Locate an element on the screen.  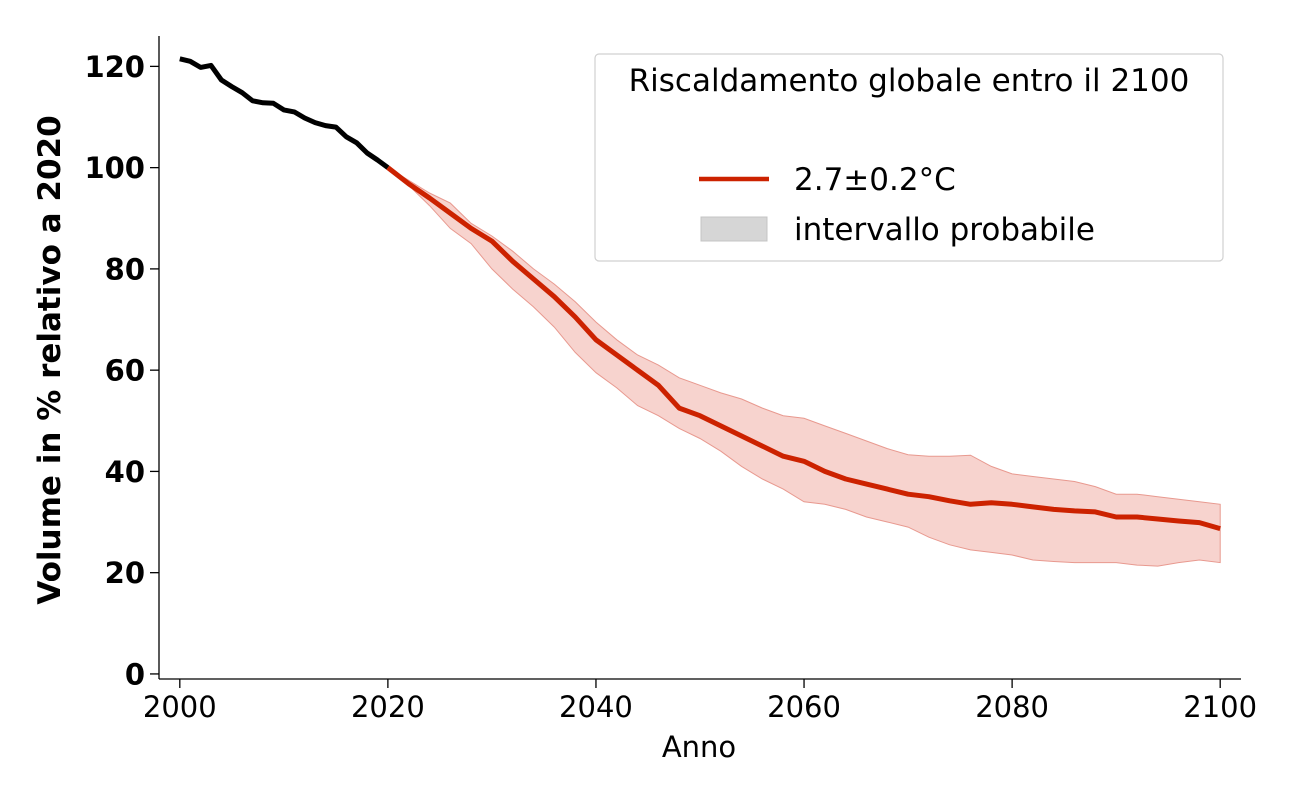
y-tick-label: 120 is located at coordinates (114, 67).